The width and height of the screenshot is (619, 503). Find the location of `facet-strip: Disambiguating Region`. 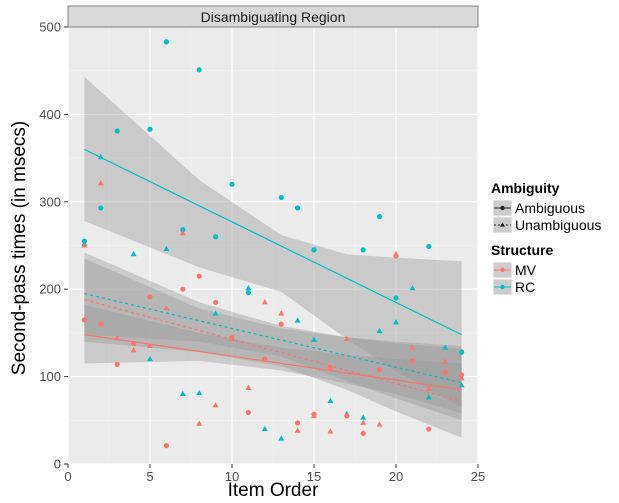

facet-strip: Disambiguating Region is located at coordinates (273, 16).